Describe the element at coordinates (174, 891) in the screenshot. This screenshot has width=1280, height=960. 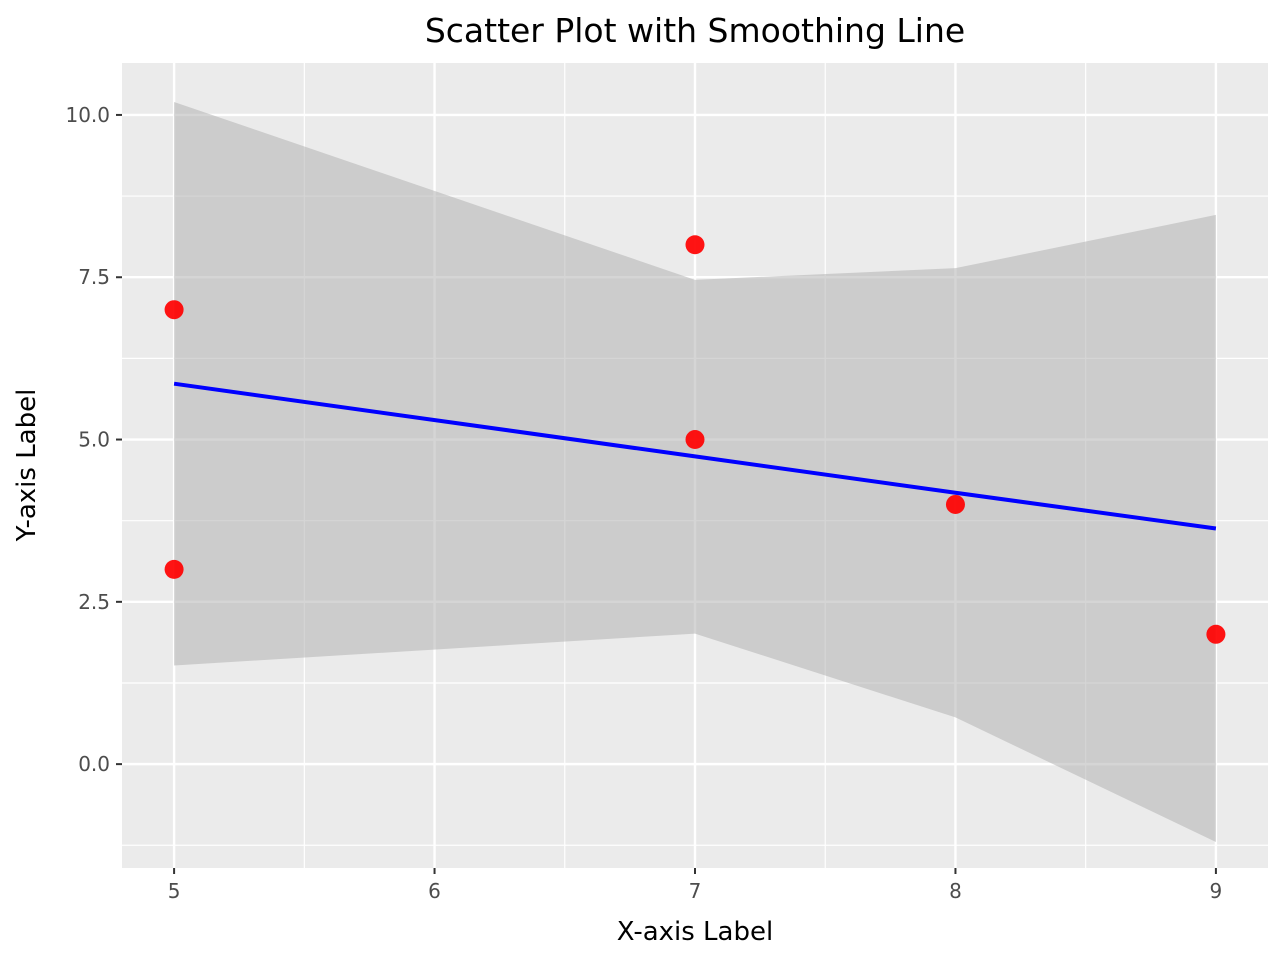
I see `x-tick-label-0: 5` at that location.